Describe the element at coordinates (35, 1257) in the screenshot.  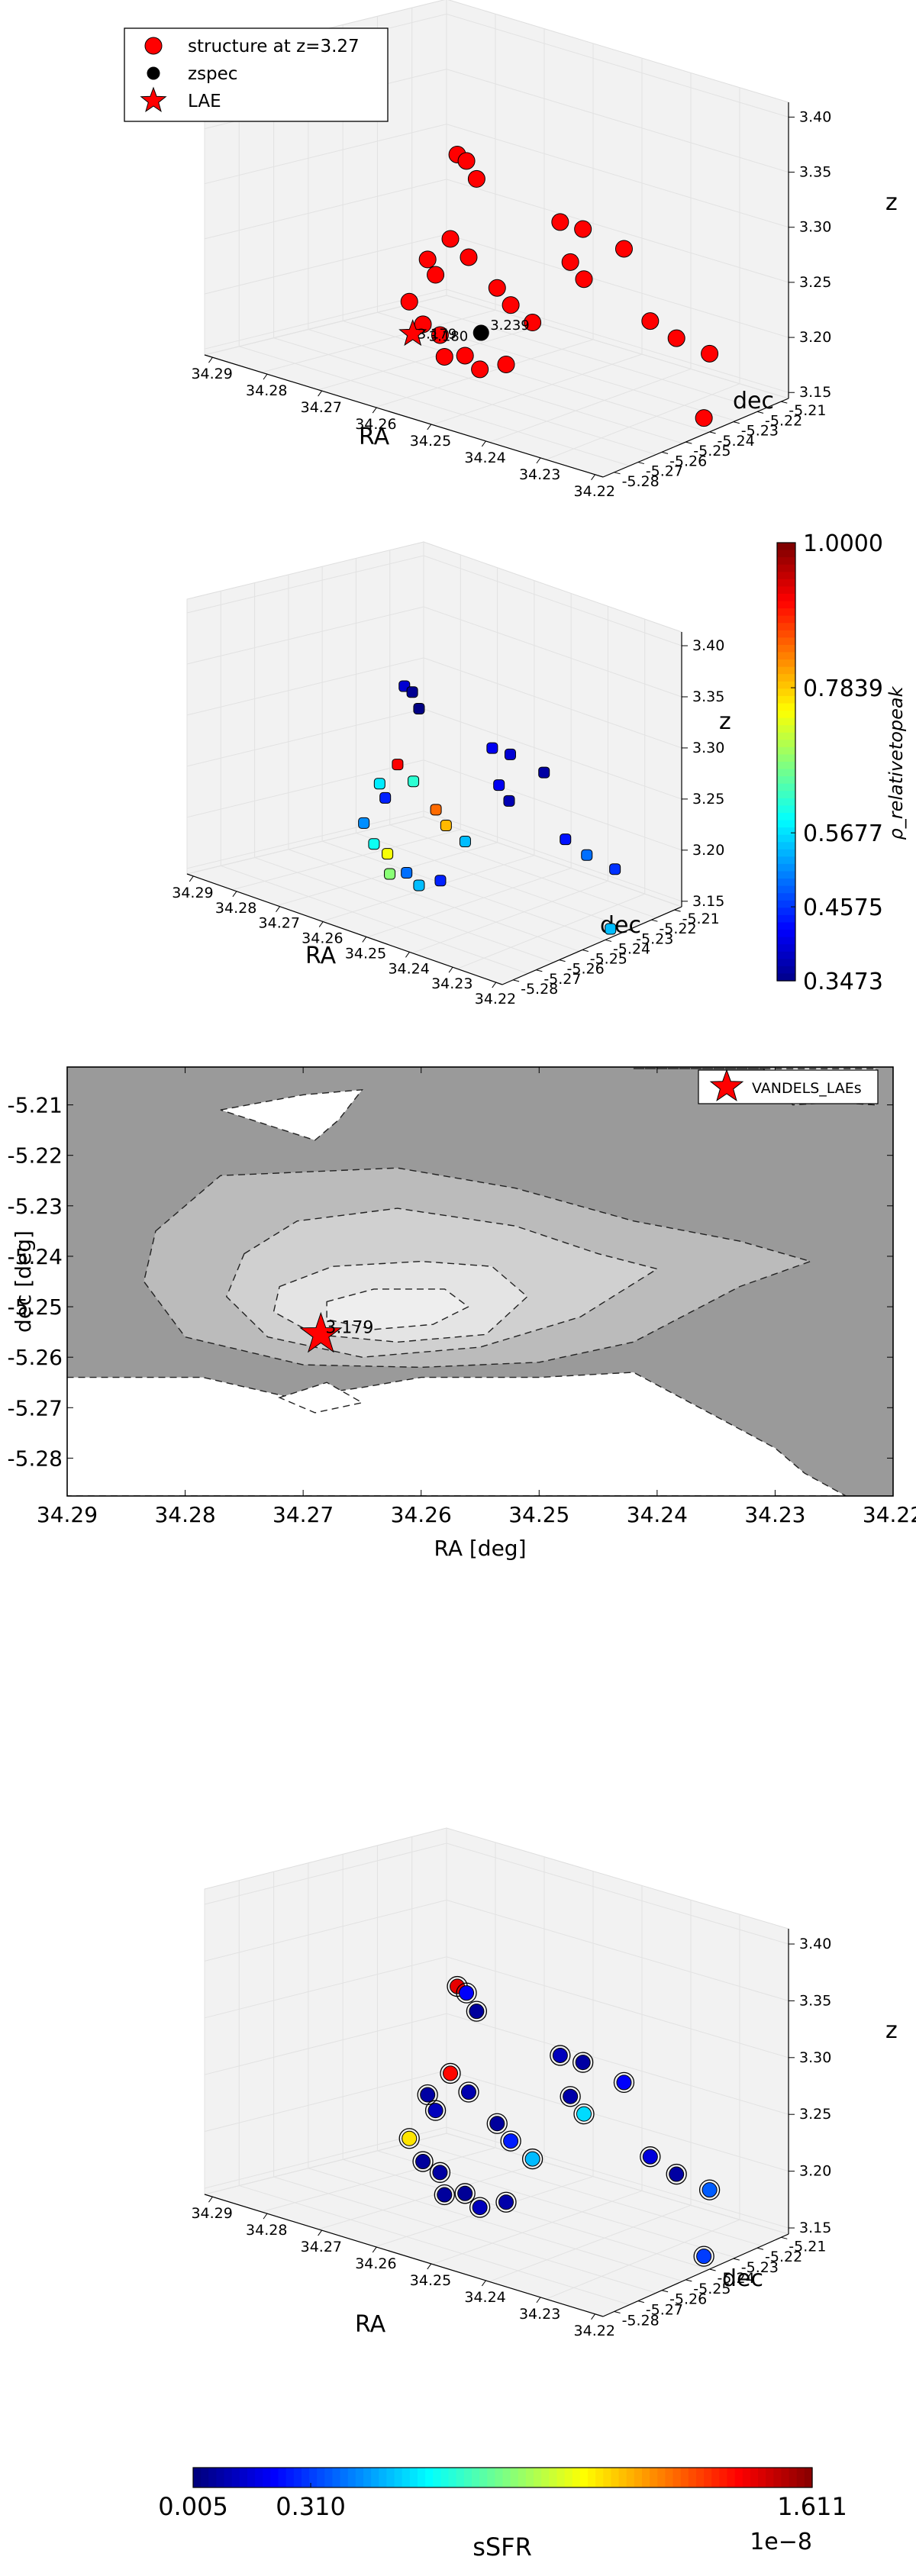
I see `y-tick-label: -5.24` at that location.